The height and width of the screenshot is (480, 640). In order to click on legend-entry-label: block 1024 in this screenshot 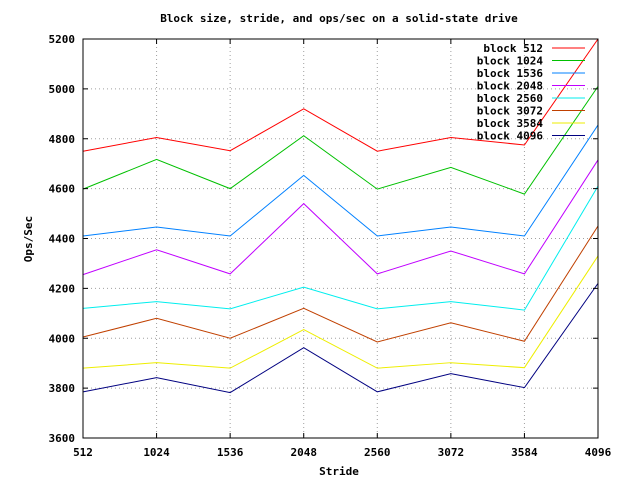, I will do `click(510, 61)`.